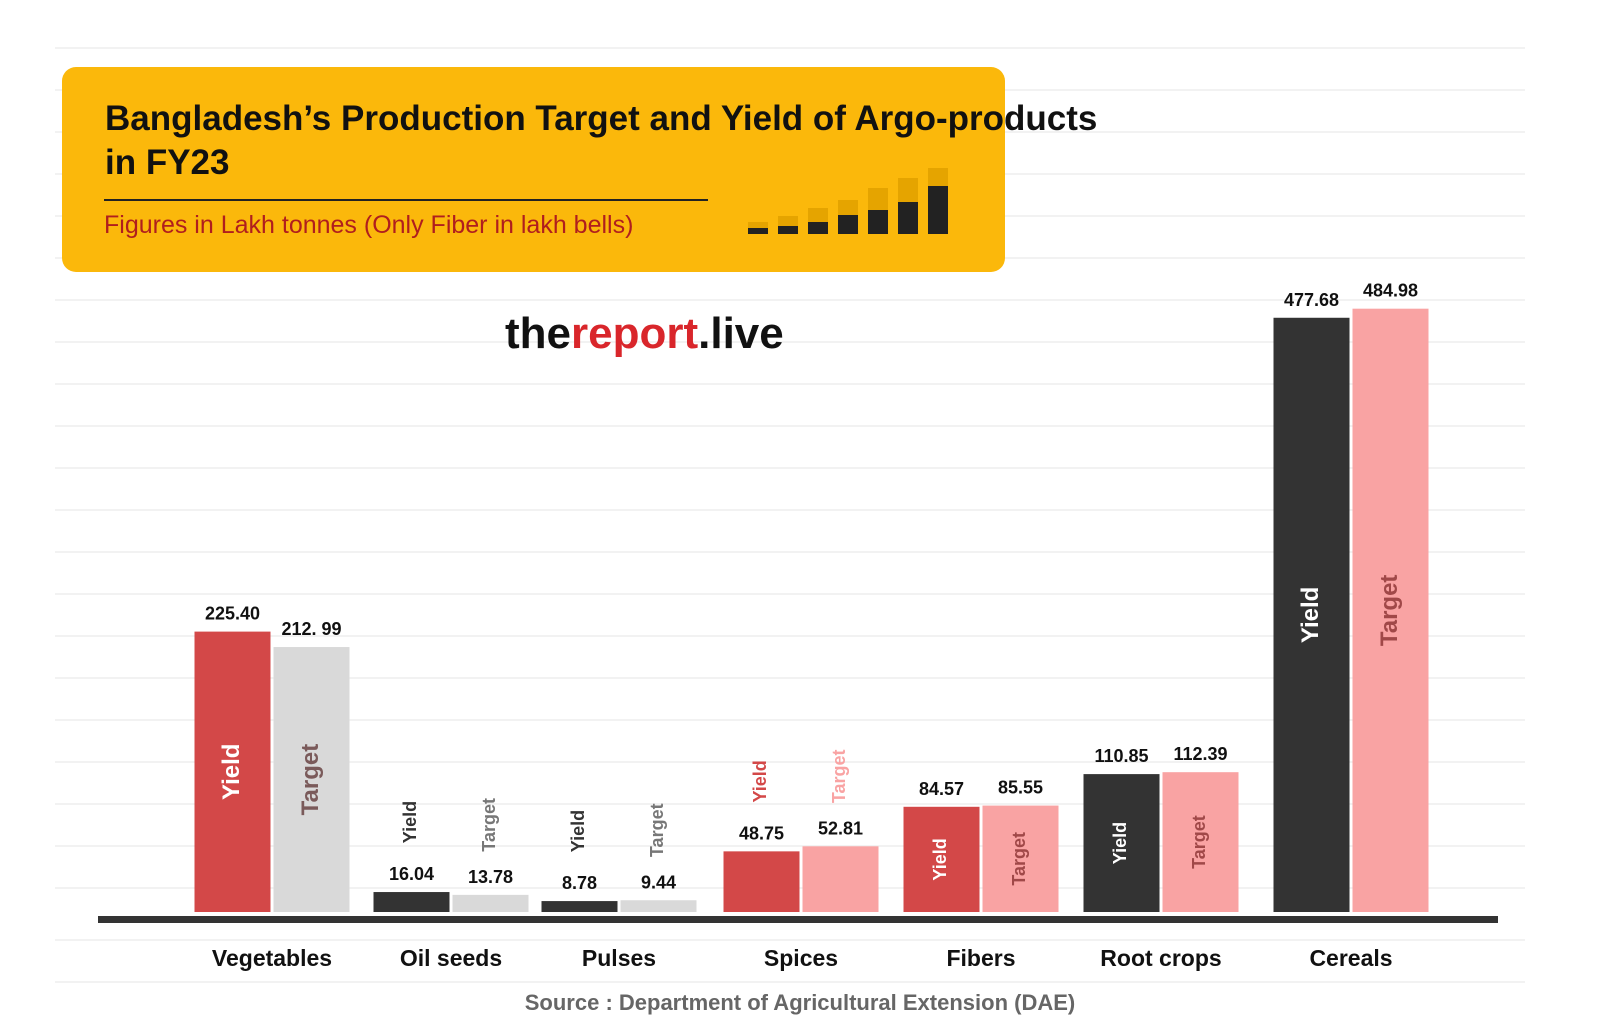 This screenshot has width=1600, height=1030. What do you see at coordinates (1160, 958) in the screenshot?
I see `x-tick-label: Root crops` at bounding box center [1160, 958].